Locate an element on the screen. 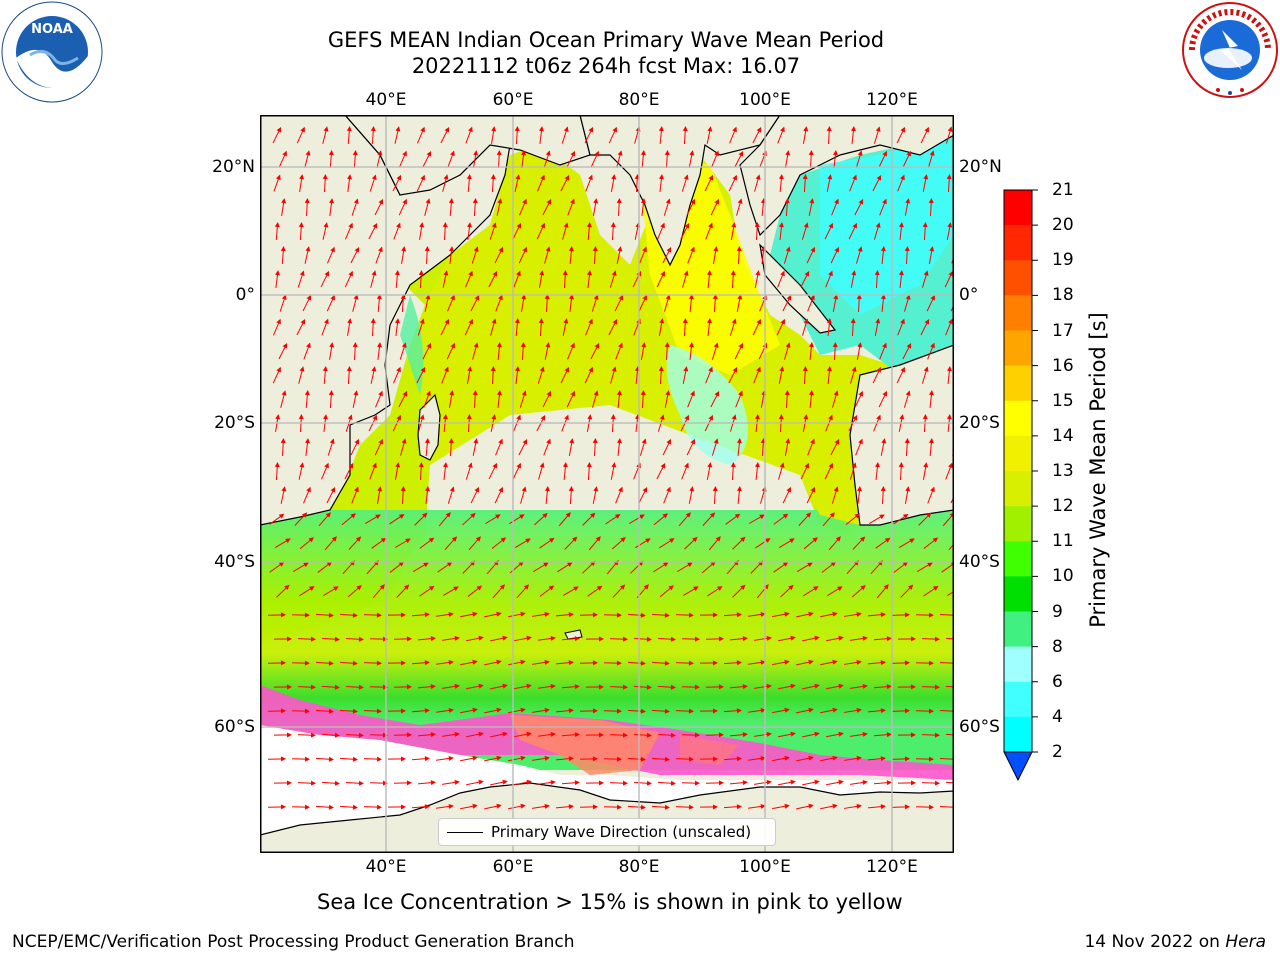  lat-tick-left-40s: 40°S is located at coordinates (234, 562).